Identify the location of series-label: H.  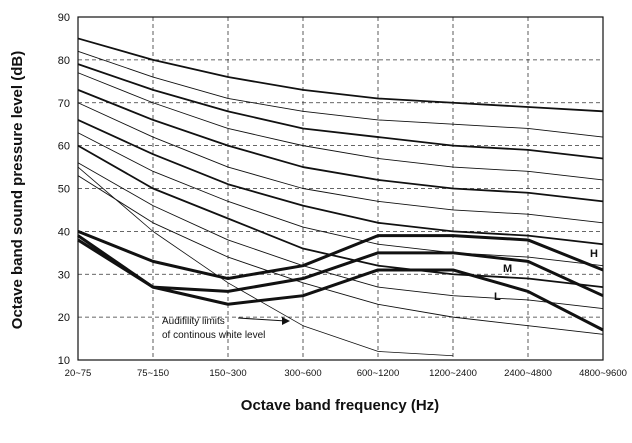
(594, 254).